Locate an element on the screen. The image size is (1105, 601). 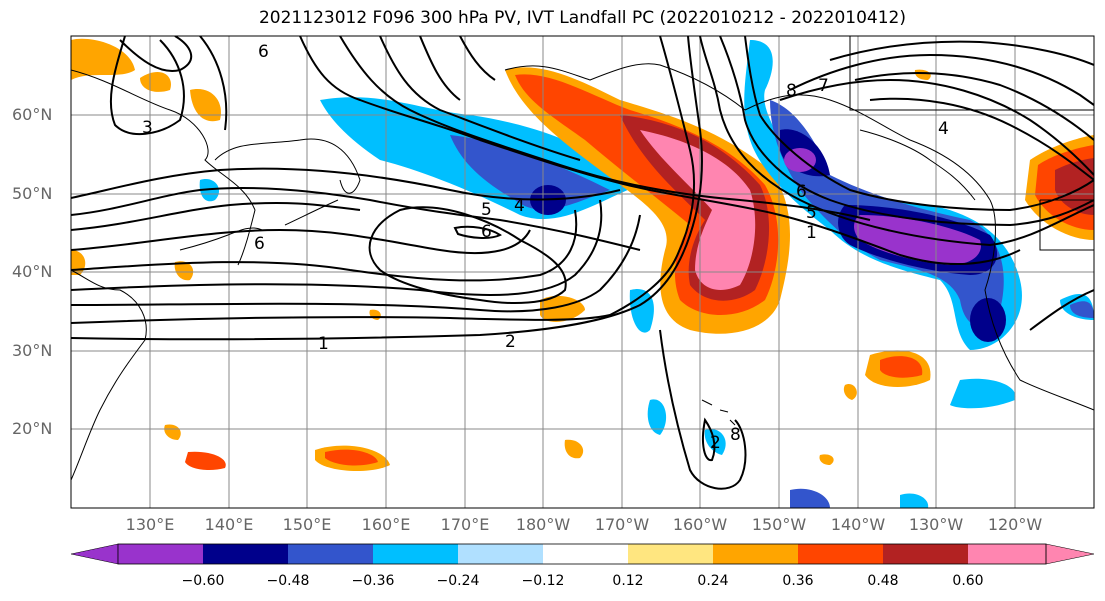
colorbar-tick: −0.60 is located at coordinates (203, 581).